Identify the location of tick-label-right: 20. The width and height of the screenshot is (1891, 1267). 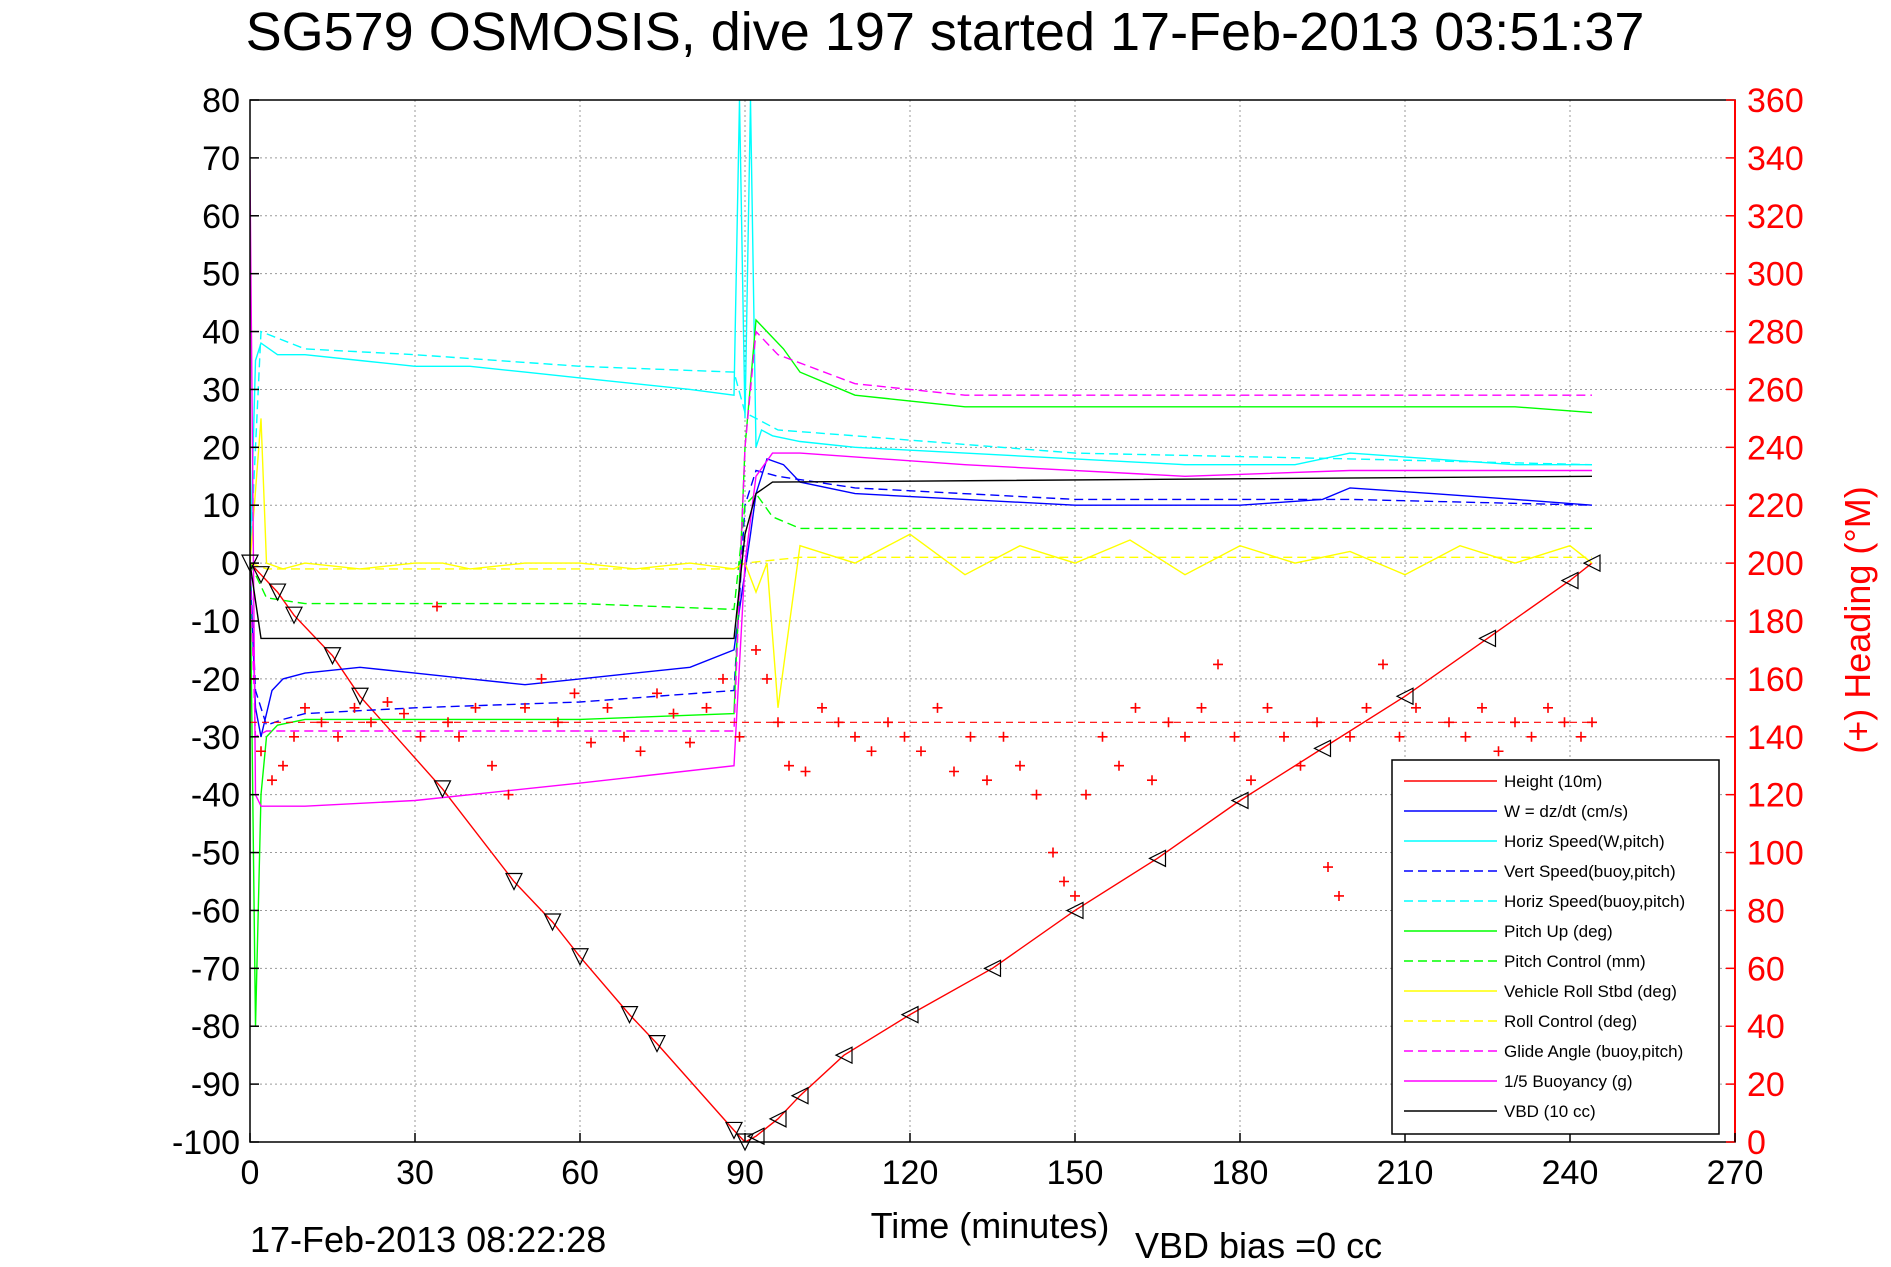
(1766, 1085).